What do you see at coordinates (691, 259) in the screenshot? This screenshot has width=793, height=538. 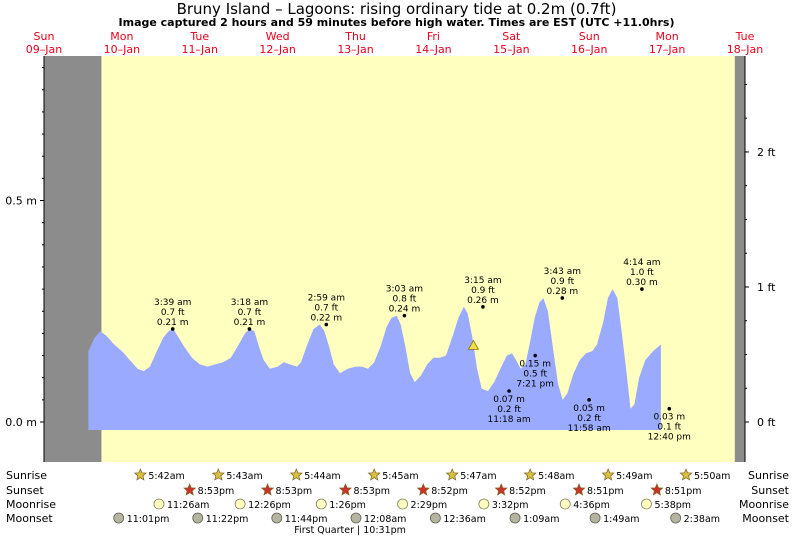 I see `daylight-band` at bounding box center [691, 259].